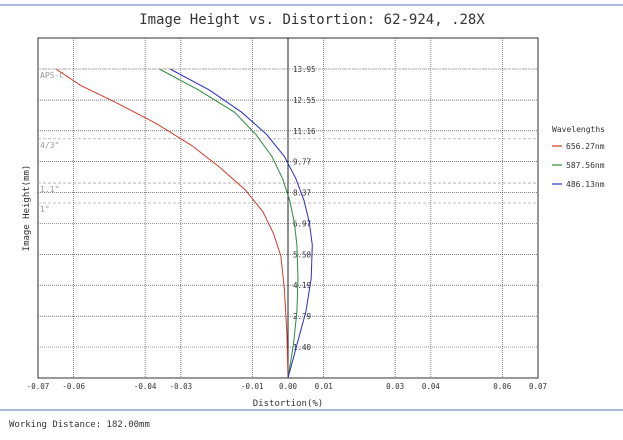 The image size is (623, 440). What do you see at coordinates (585, 146) in the screenshot?
I see `legend-label: 656.27nm` at bounding box center [585, 146].